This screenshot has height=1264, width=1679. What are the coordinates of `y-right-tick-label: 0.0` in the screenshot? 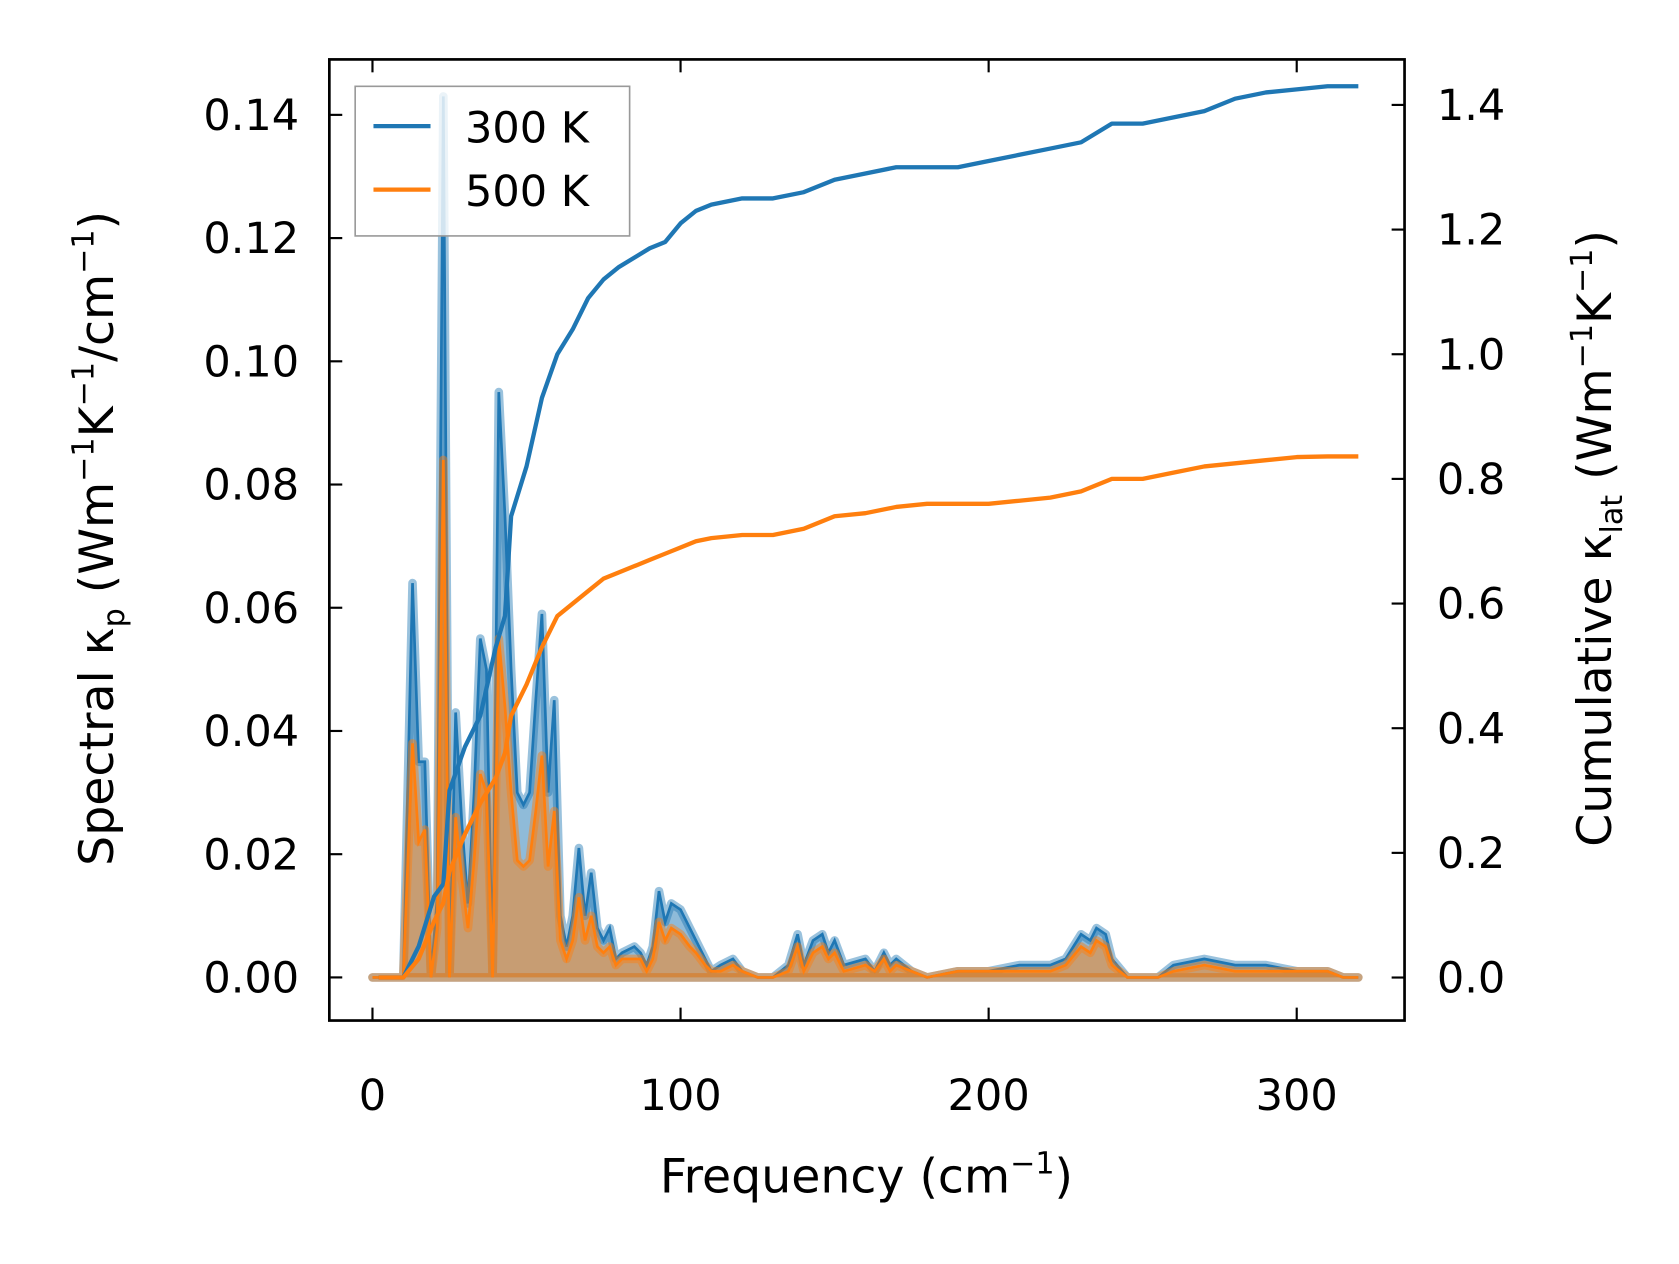 It's located at (1471, 979).